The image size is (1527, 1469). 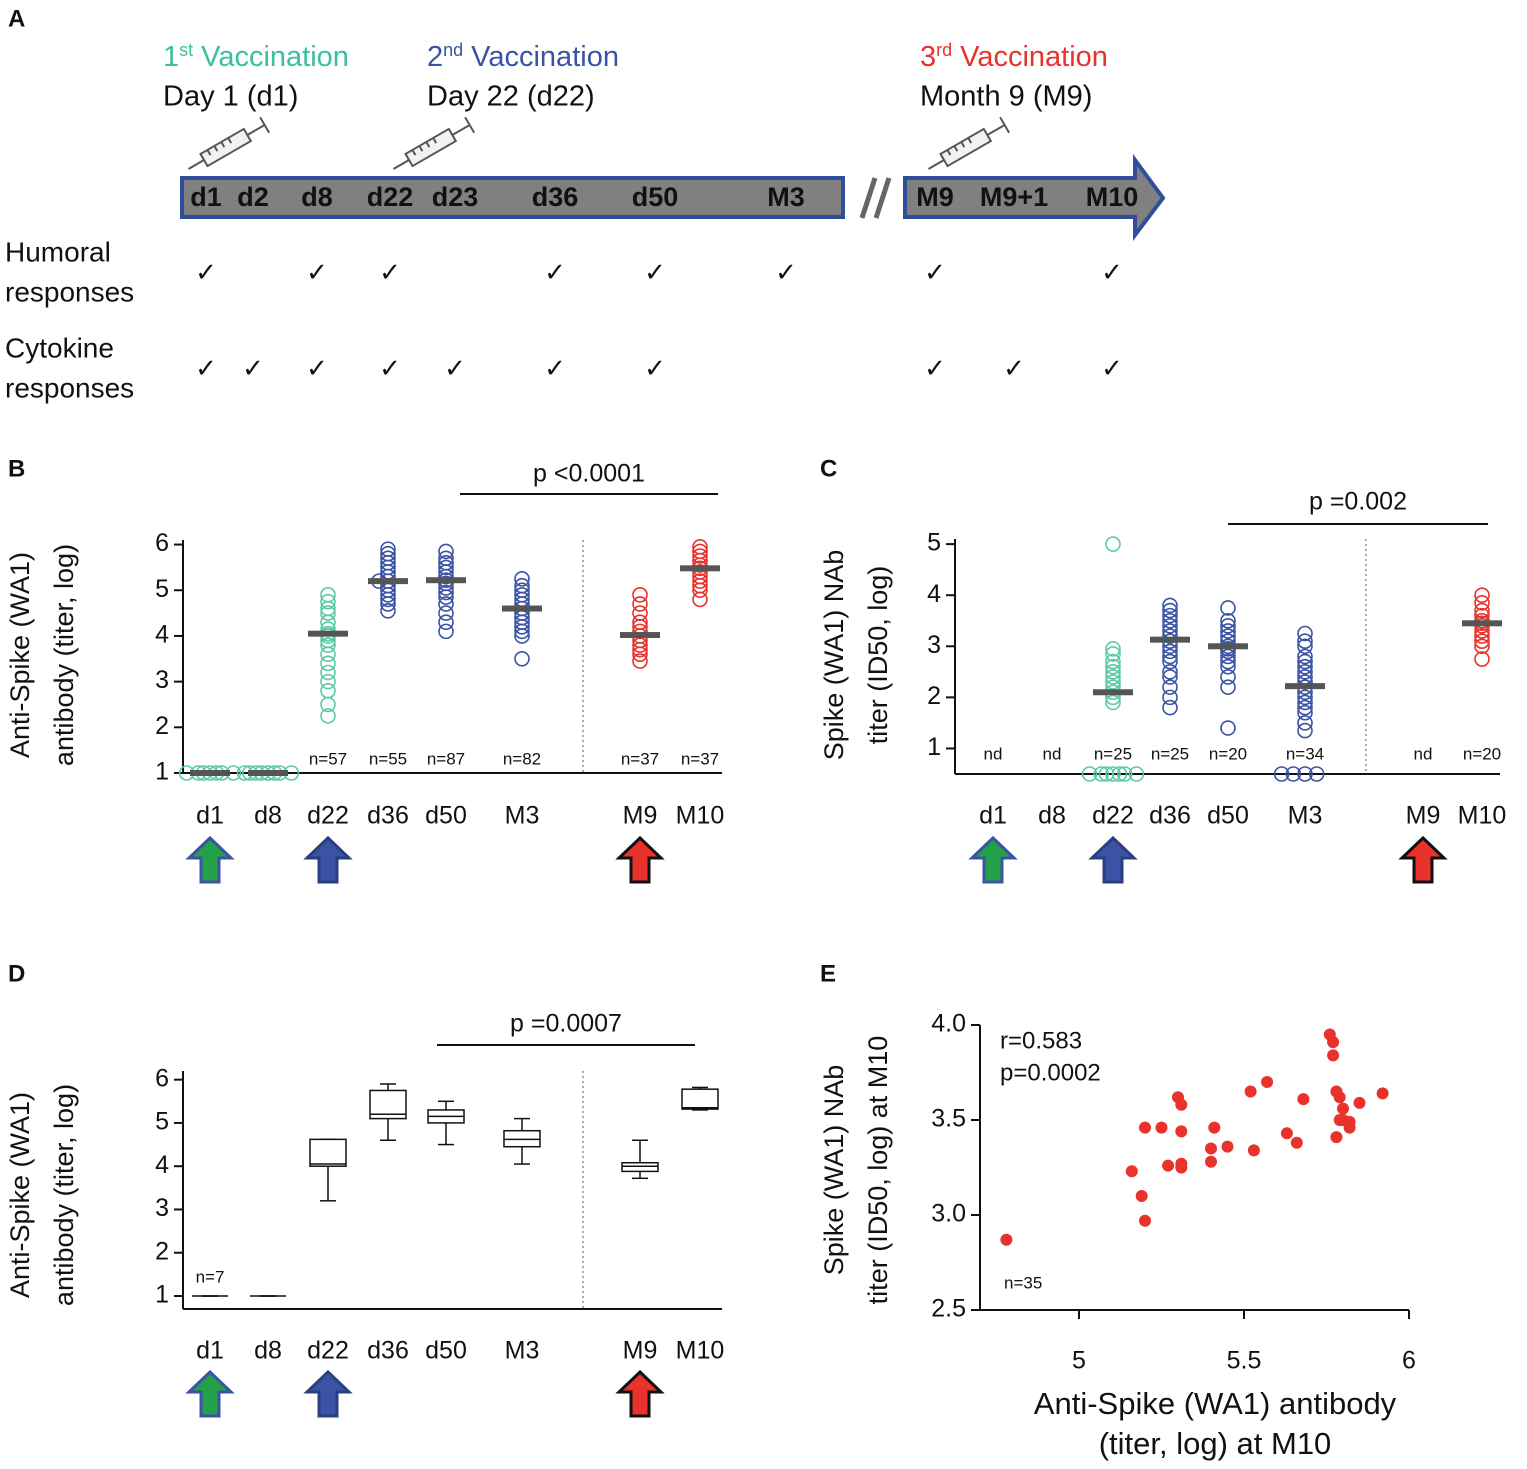 What do you see at coordinates (1113, 816) in the screenshot?
I see `x-tick-label: d22` at bounding box center [1113, 816].